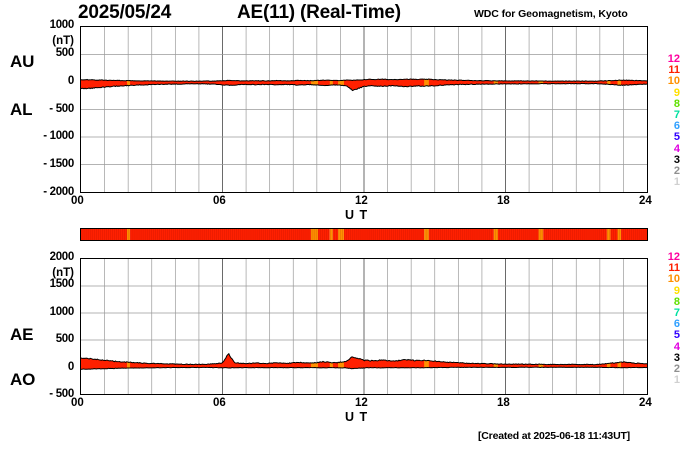  Describe the element at coordinates (503, 403) in the screenshot. I see `bottom-xtick-3: 18` at that location.